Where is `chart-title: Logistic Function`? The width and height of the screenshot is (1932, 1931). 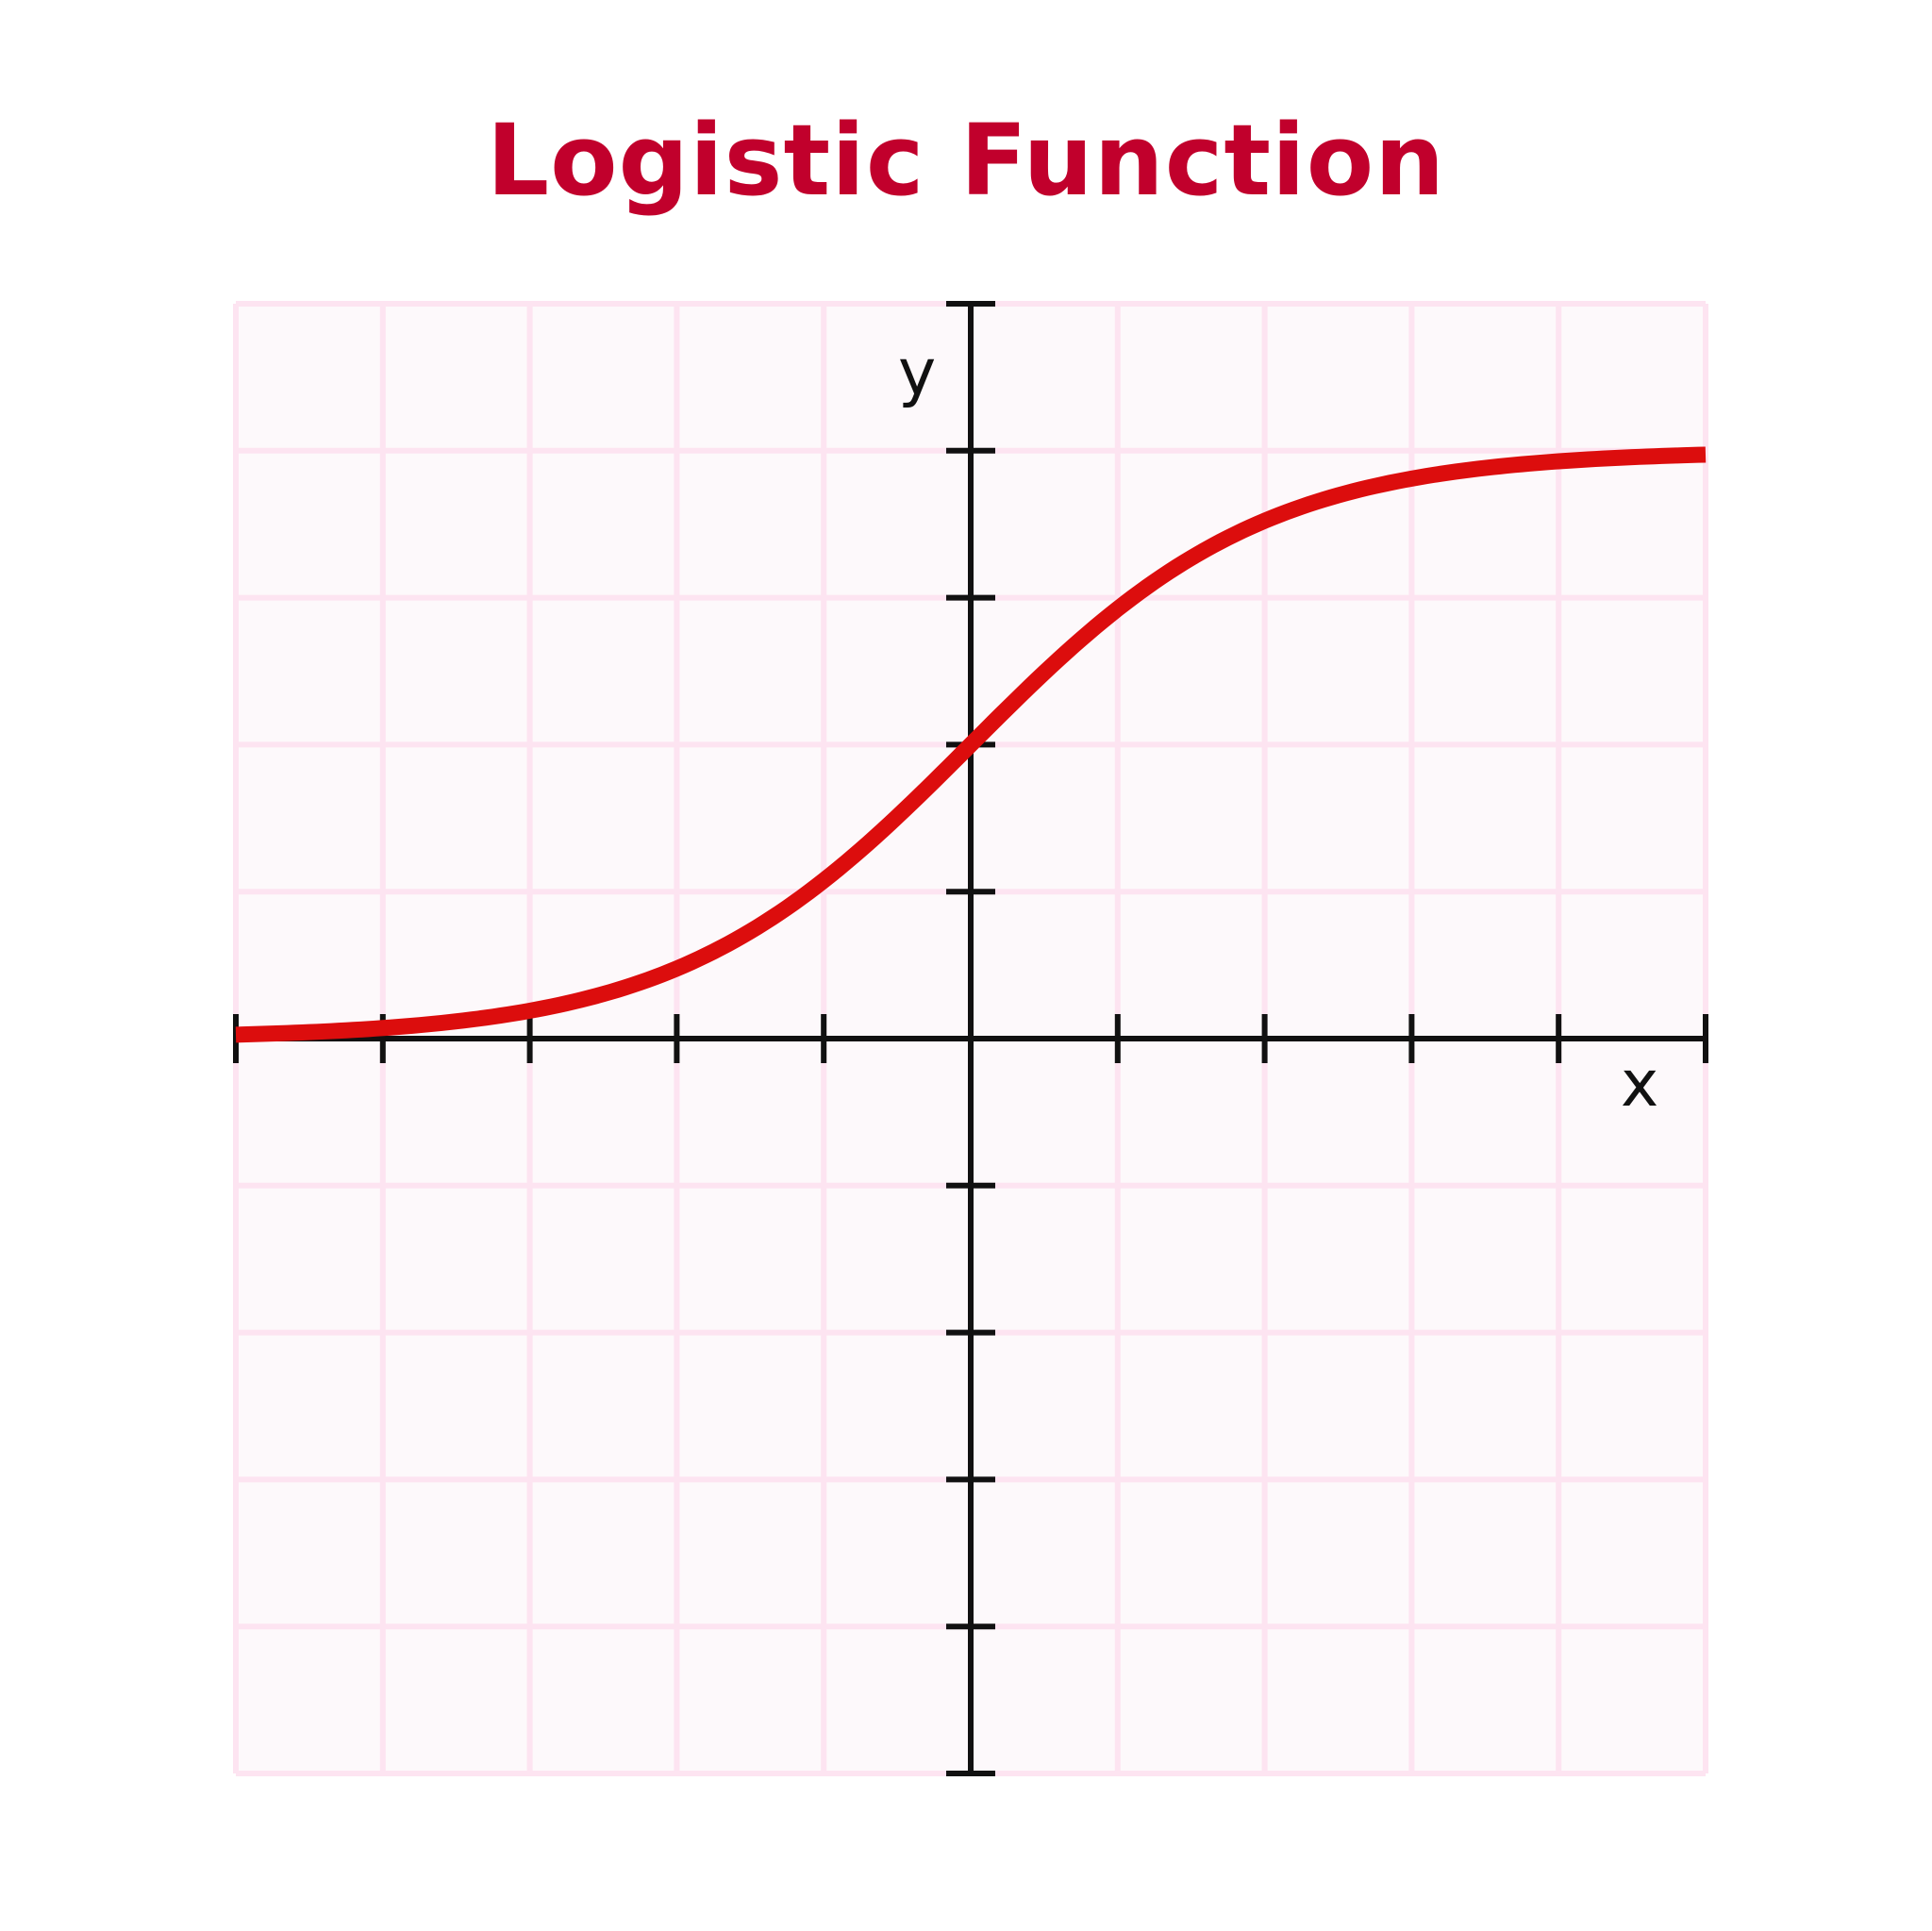 chart-title: Logistic Function is located at coordinates (966, 160).